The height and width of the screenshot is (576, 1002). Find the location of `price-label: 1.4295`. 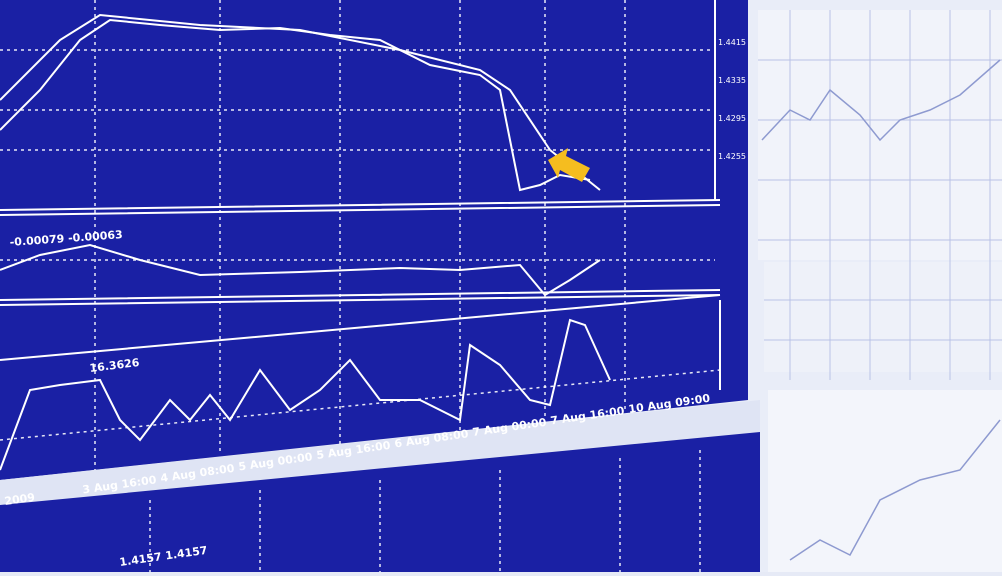

price-label: 1.4295 is located at coordinates (732, 118).